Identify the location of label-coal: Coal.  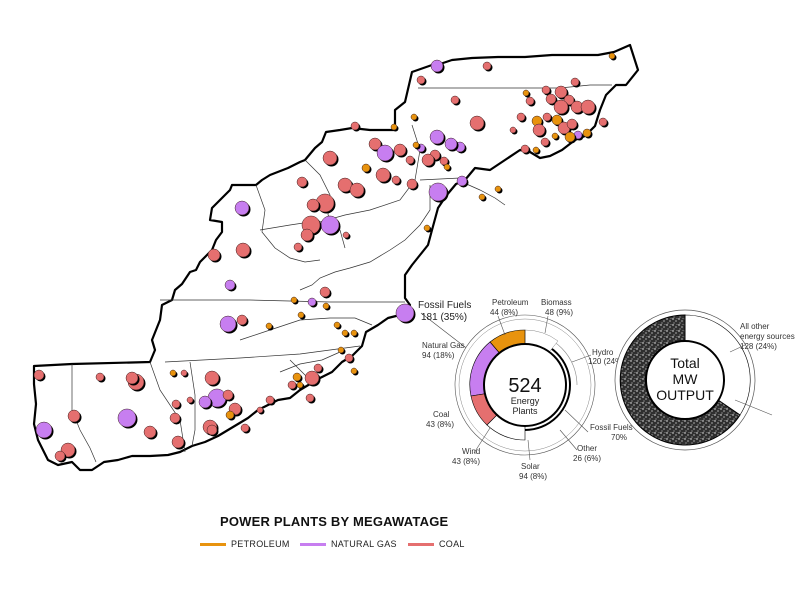
(441, 414).